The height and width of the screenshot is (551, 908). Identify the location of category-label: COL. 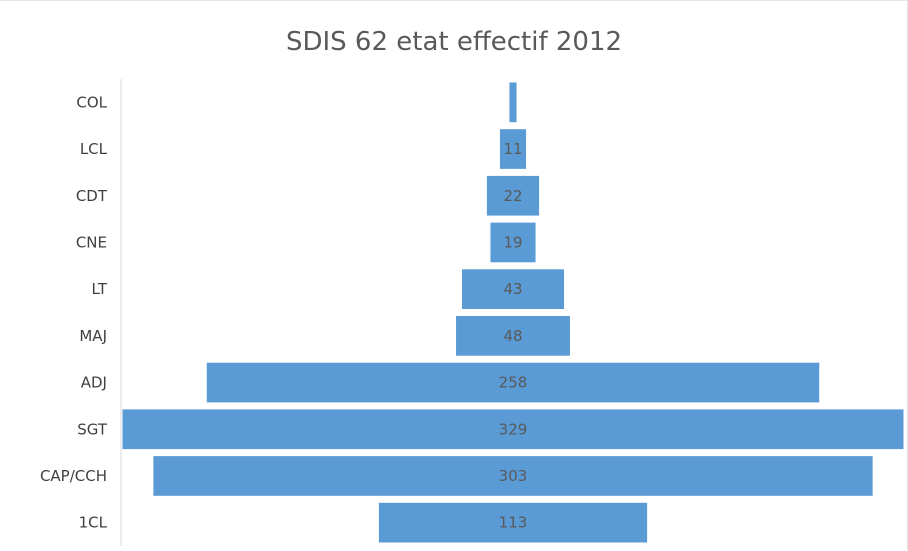
(91, 102).